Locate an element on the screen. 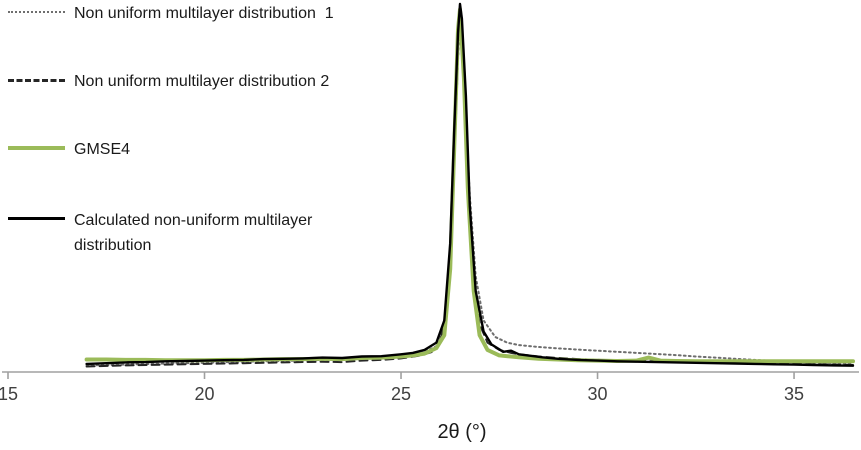 This screenshot has width=861, height=450. green-line-swatch is located at coordinates (36, 148).